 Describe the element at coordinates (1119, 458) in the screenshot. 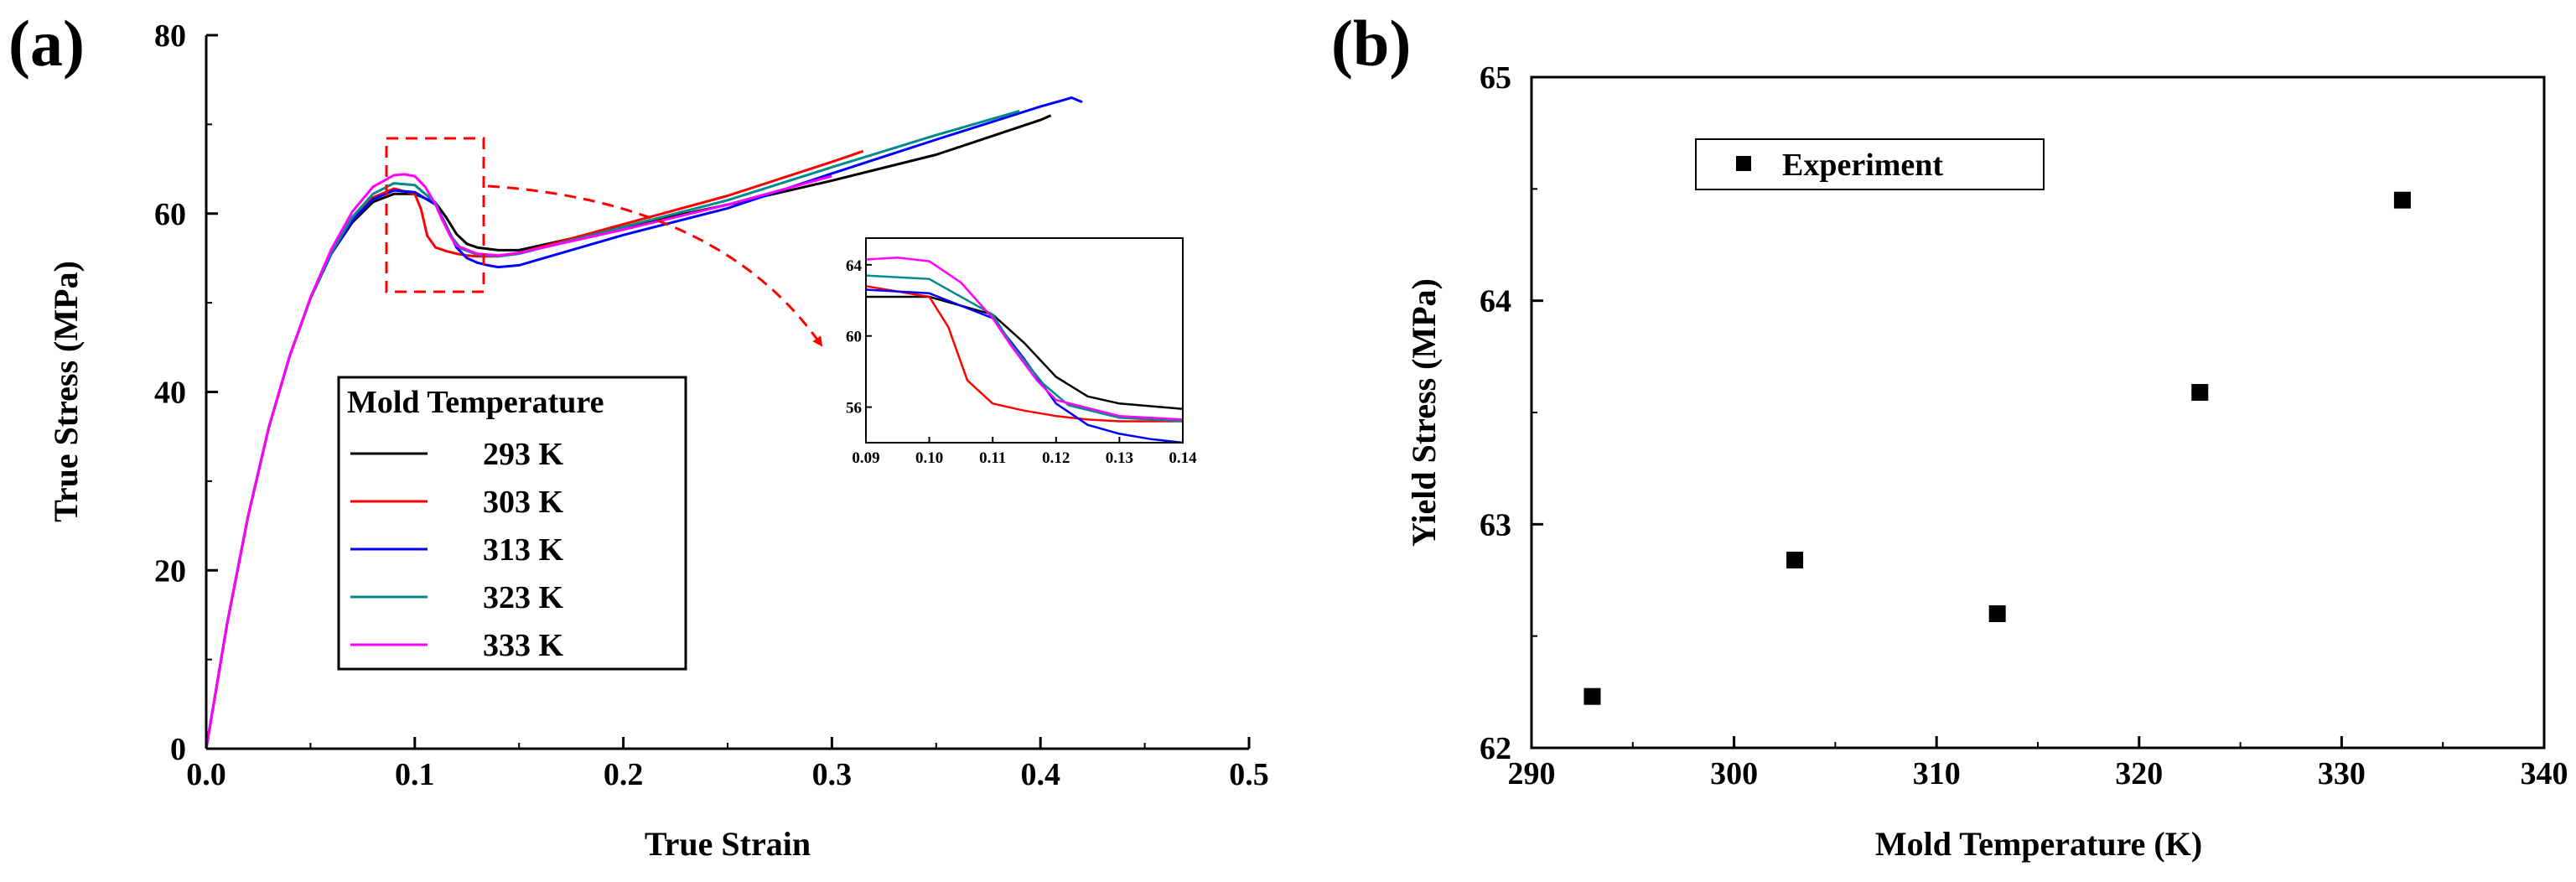

I see `inset-x-tick-label: 0.13` at that location.